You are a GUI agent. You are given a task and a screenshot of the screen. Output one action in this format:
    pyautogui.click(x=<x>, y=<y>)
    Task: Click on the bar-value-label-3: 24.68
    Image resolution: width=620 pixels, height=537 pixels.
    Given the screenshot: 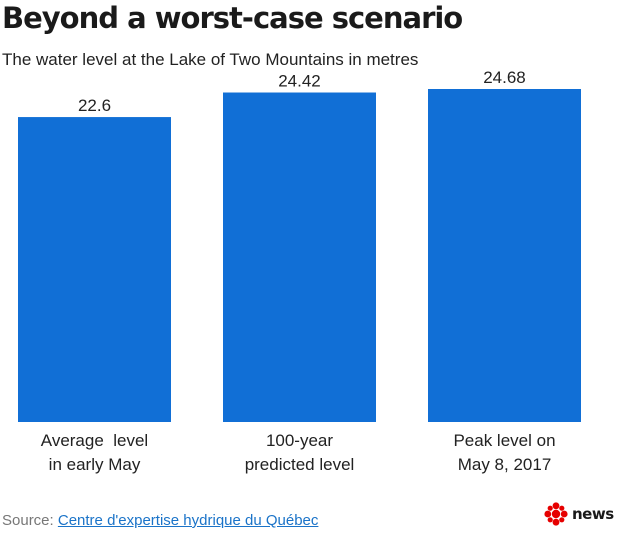 What is the action you would take?
    pyautogui.click(x=504, y=77)
    